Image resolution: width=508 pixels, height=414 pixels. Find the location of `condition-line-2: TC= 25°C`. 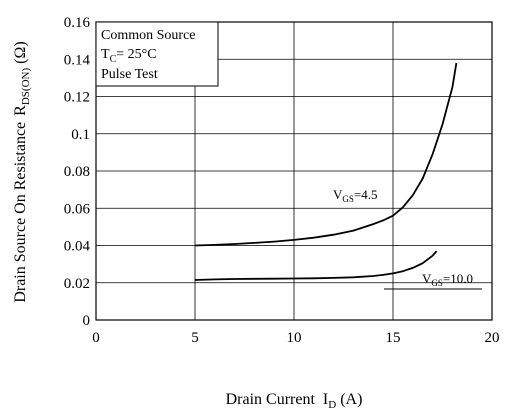

condition-line-2: TC= 25°C is located at coordinates (129, 56).